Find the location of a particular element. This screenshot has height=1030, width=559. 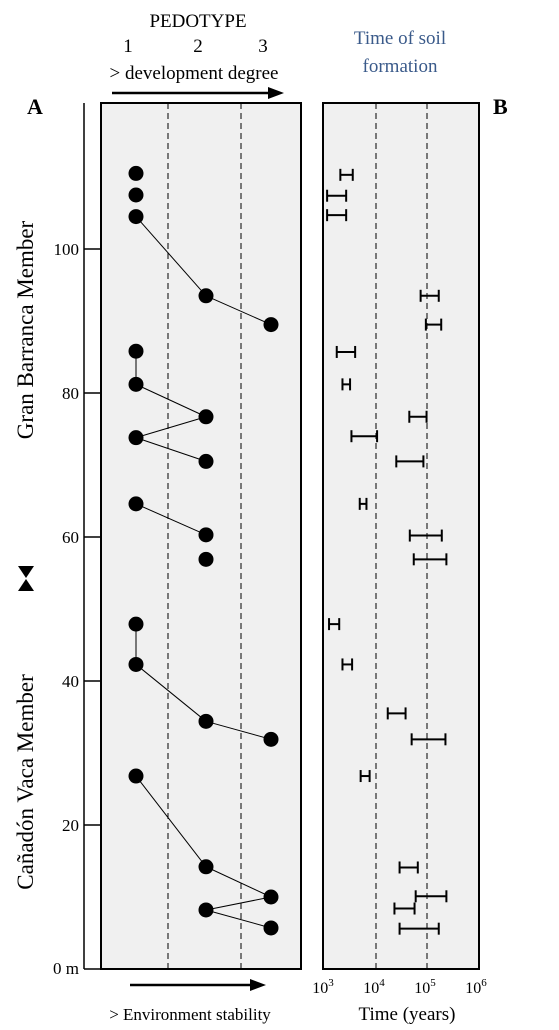

stability-arrow is located at coordinates (198, 985).